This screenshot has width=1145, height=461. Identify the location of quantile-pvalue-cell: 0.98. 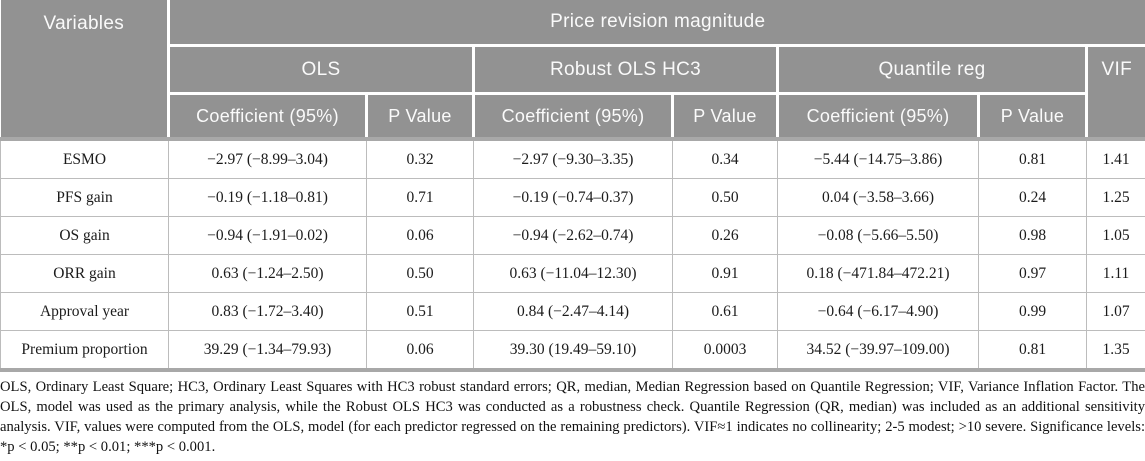
(1032, 235).